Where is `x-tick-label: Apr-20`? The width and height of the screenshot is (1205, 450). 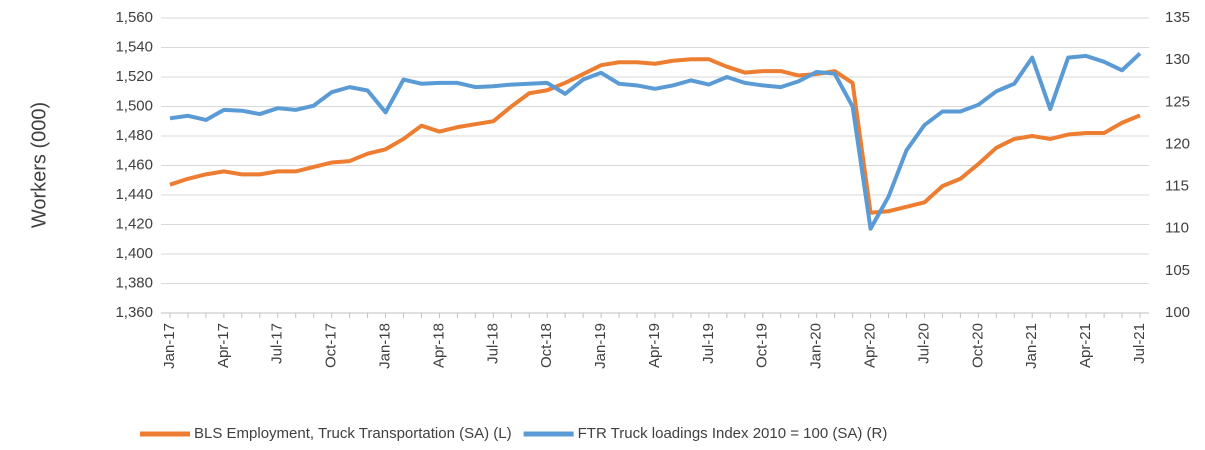 x-tick-label: Apr-20 is located at coordinates (870, 345).